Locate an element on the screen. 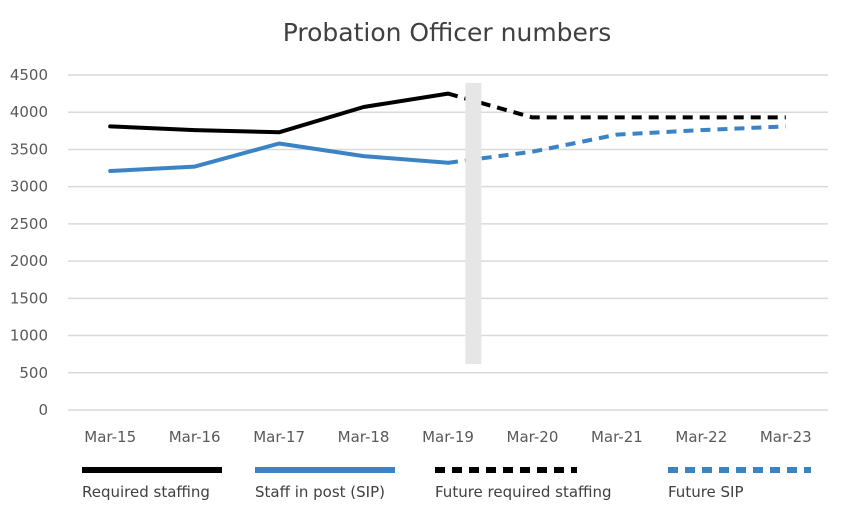  y-axis-ticks: 0 500 1000 1500 2000 2500 3000 3500 4000 4500 is located at coordinates (29, 242).